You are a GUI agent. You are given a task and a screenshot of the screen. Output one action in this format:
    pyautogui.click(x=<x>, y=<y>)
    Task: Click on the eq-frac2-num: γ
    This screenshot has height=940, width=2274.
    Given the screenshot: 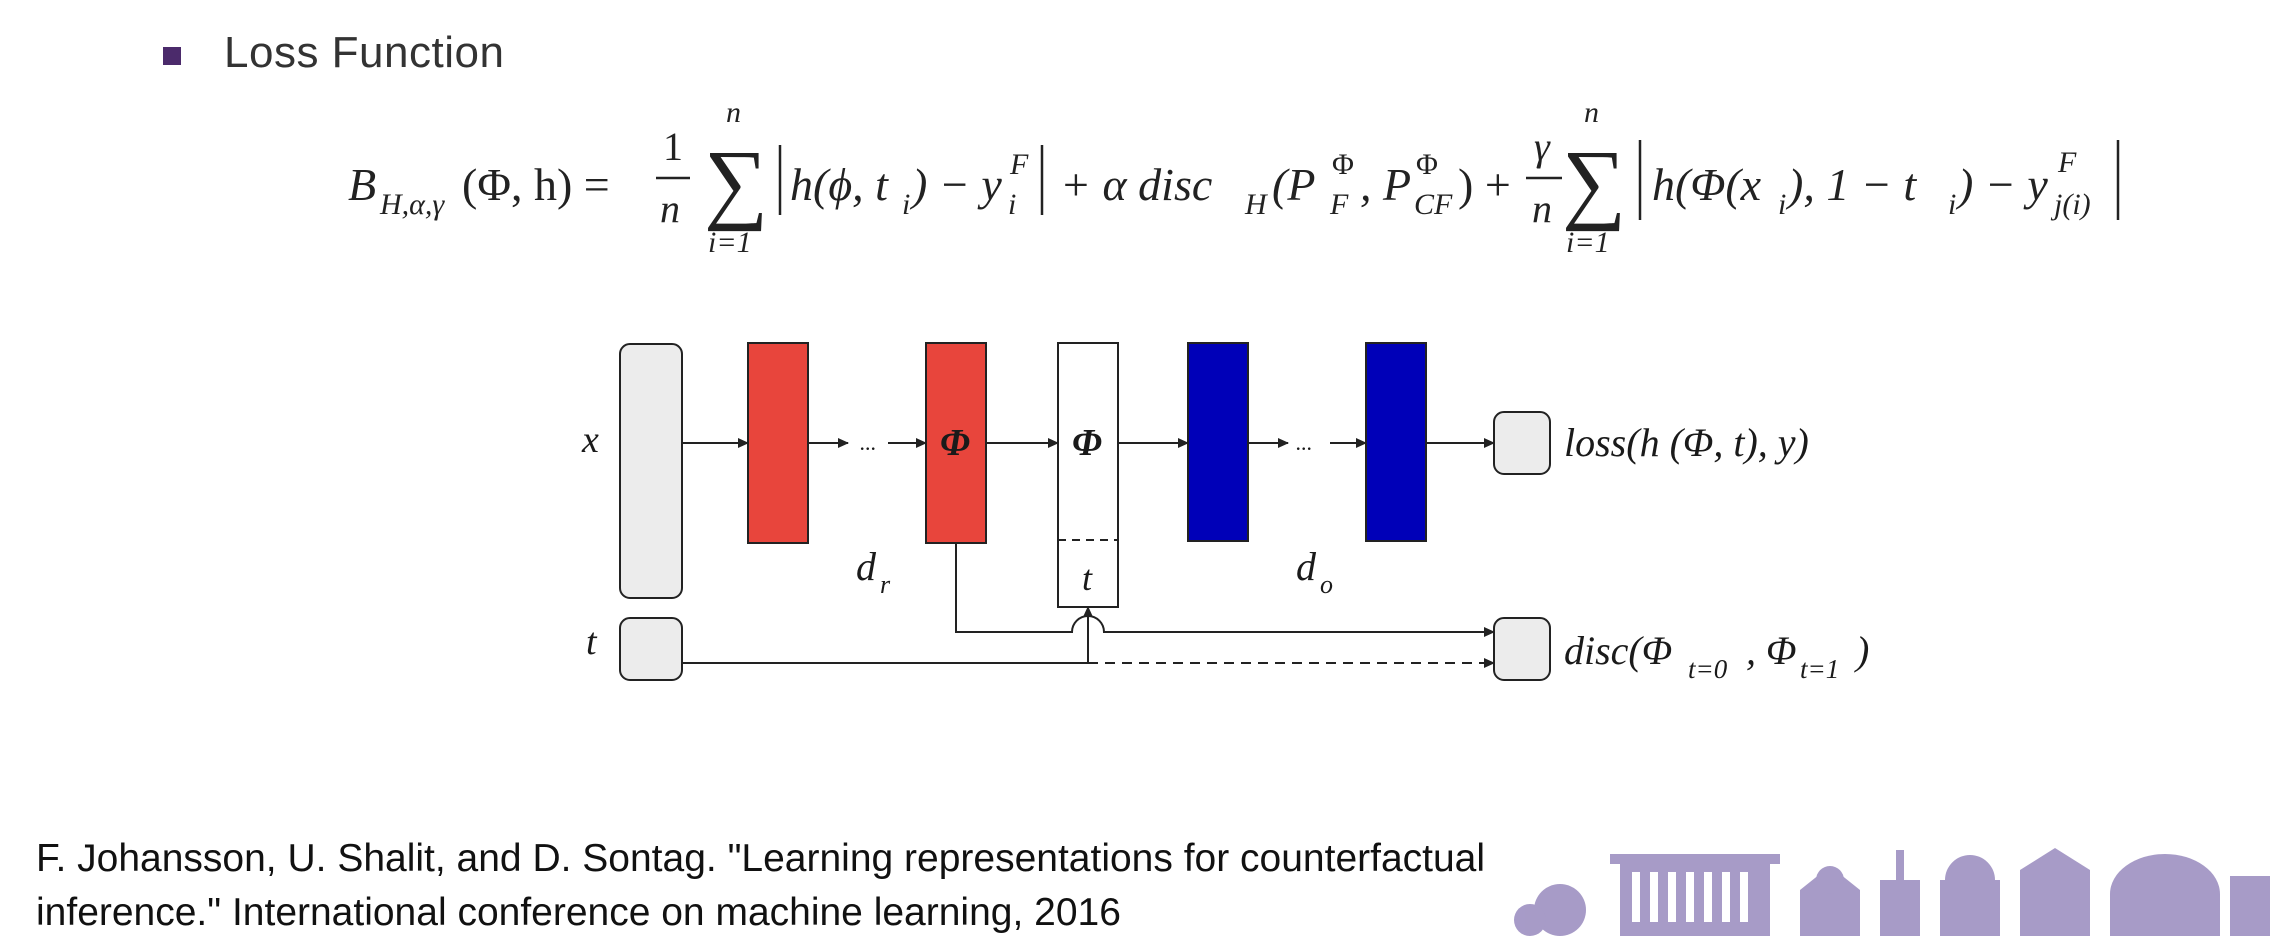 What is the action you would take?
    pyautogui.click(x=1542, y=146)
    